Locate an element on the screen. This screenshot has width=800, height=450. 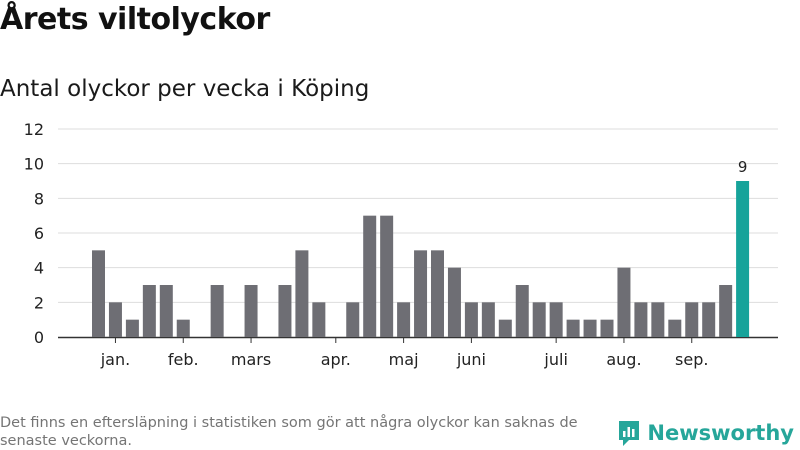
x-tick-label: juni is located at coordinates (471, 359).